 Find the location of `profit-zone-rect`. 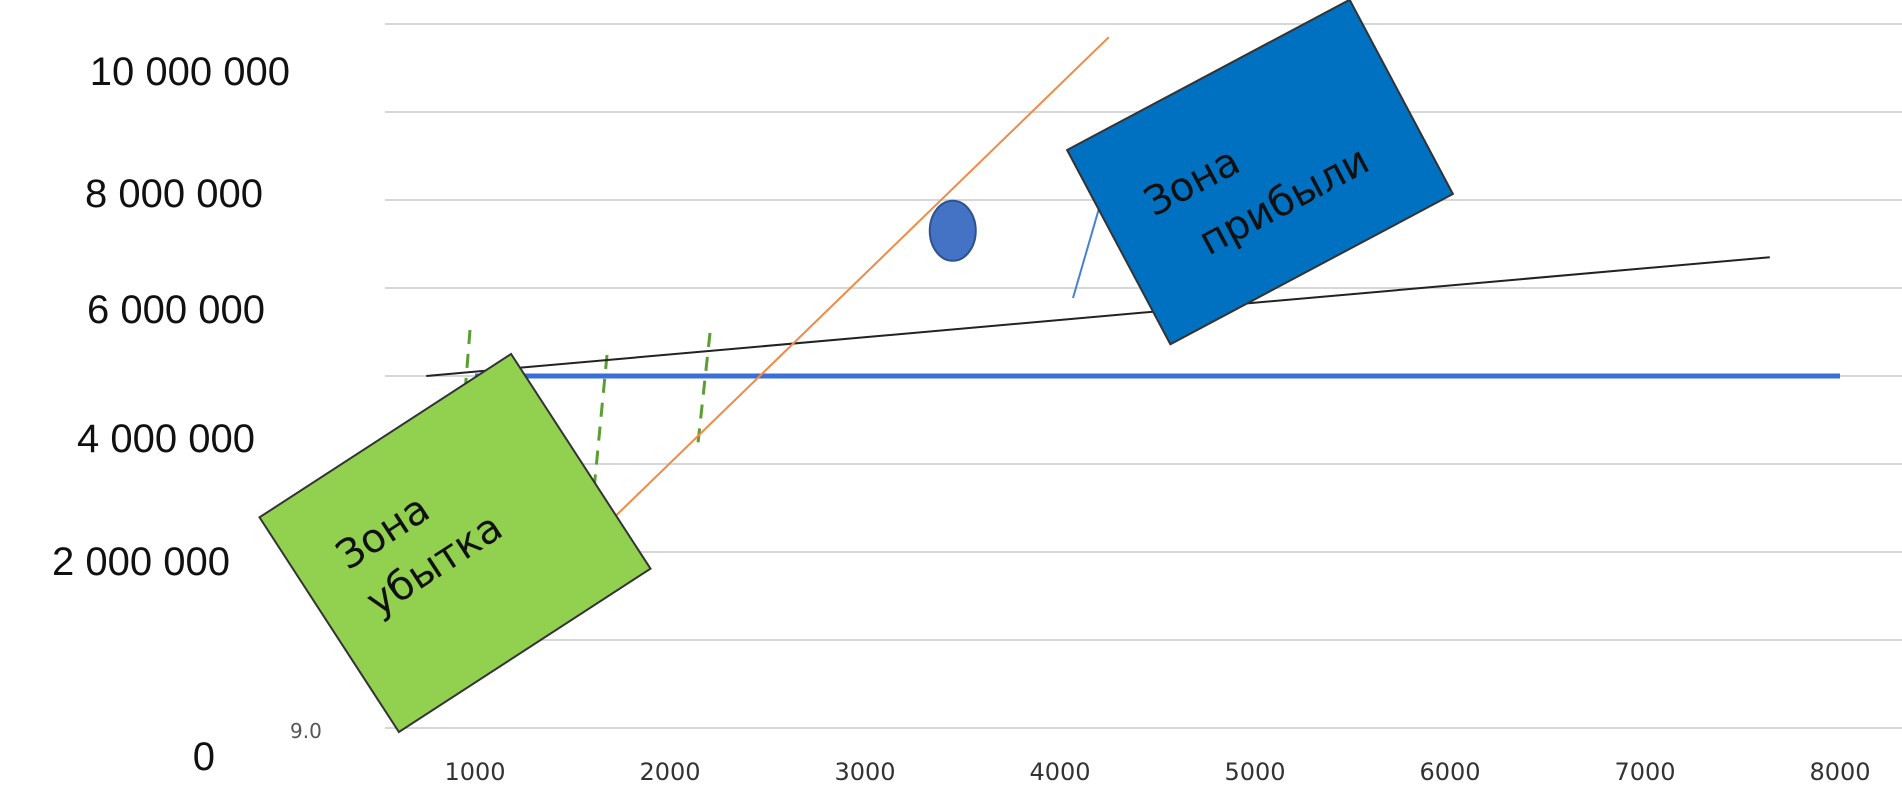

profit-zone-rect is located at coordinates (1260, 173).